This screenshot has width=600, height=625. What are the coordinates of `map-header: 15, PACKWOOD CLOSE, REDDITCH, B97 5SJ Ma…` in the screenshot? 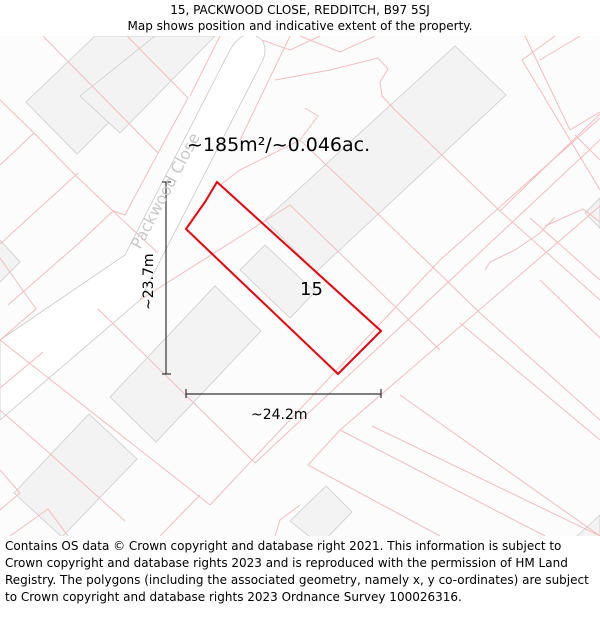 It's located at (300, 18).